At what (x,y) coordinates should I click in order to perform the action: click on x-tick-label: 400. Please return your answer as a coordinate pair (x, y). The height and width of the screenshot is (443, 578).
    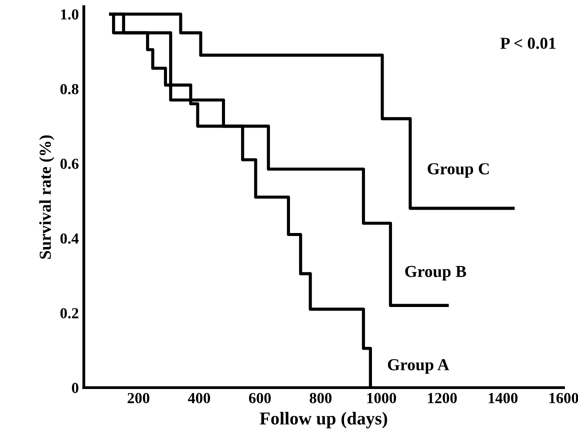
    Looking at the image, I should click on (199, 398).